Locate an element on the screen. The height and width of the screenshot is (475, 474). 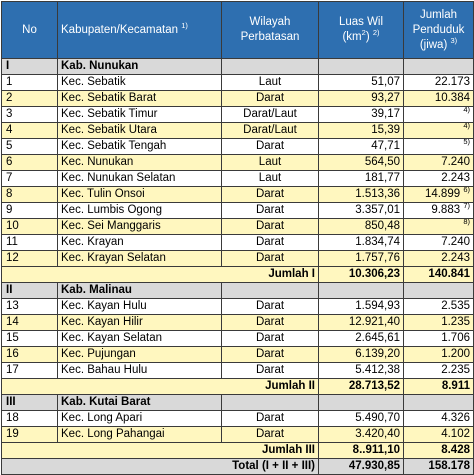
row-no: 12 is located at coordinates (29, 258).